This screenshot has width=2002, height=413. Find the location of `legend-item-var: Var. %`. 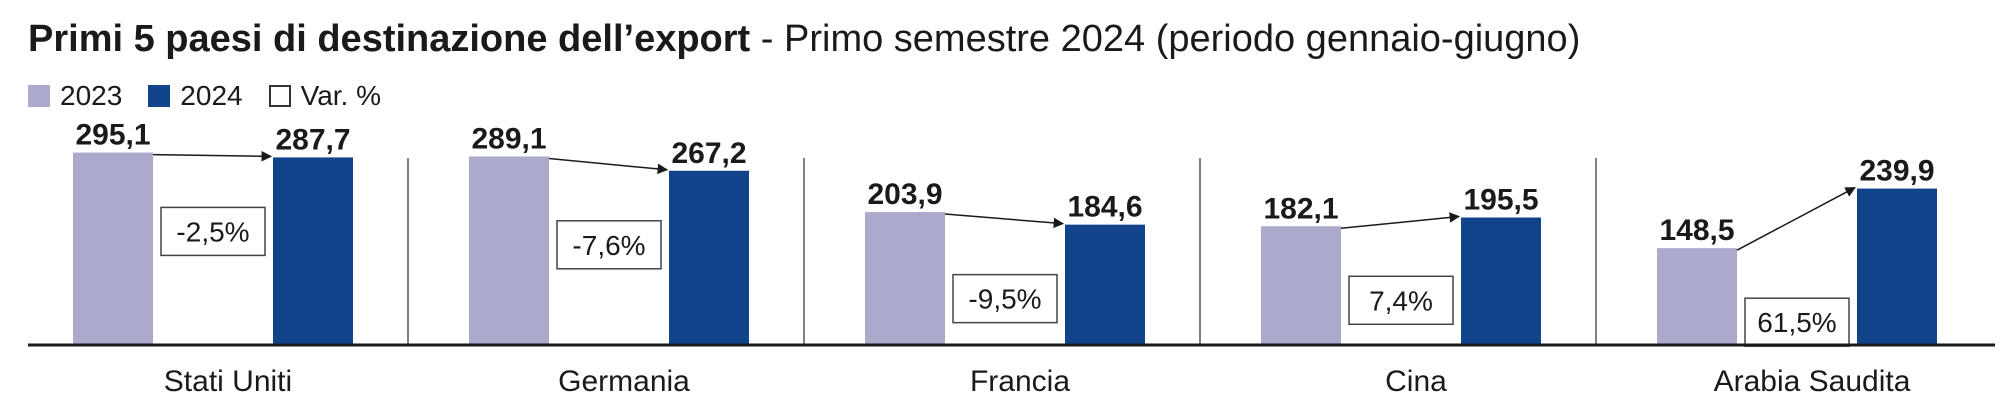

legend-item-var: Var. % is located at coordinates (324, 96).